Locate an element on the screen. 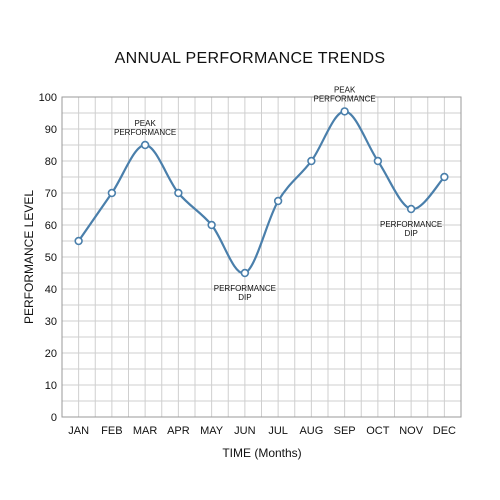 The width and height of the screenshot is (500, 500). y-tick-label: 50 is located at coordinates (51, 258).